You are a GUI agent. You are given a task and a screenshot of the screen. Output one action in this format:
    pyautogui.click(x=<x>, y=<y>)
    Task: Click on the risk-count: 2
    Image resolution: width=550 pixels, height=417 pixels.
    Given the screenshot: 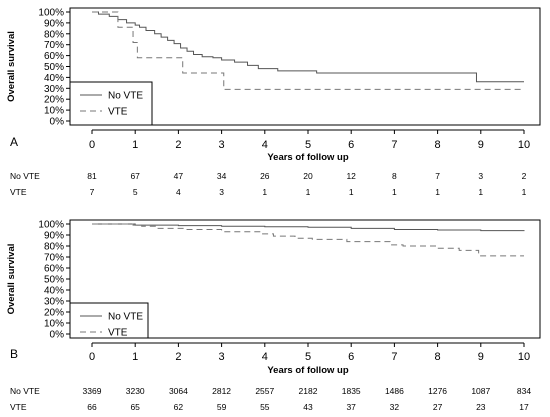 What is the action you would take?
    pyautogui.click(x=524, y=176)
    